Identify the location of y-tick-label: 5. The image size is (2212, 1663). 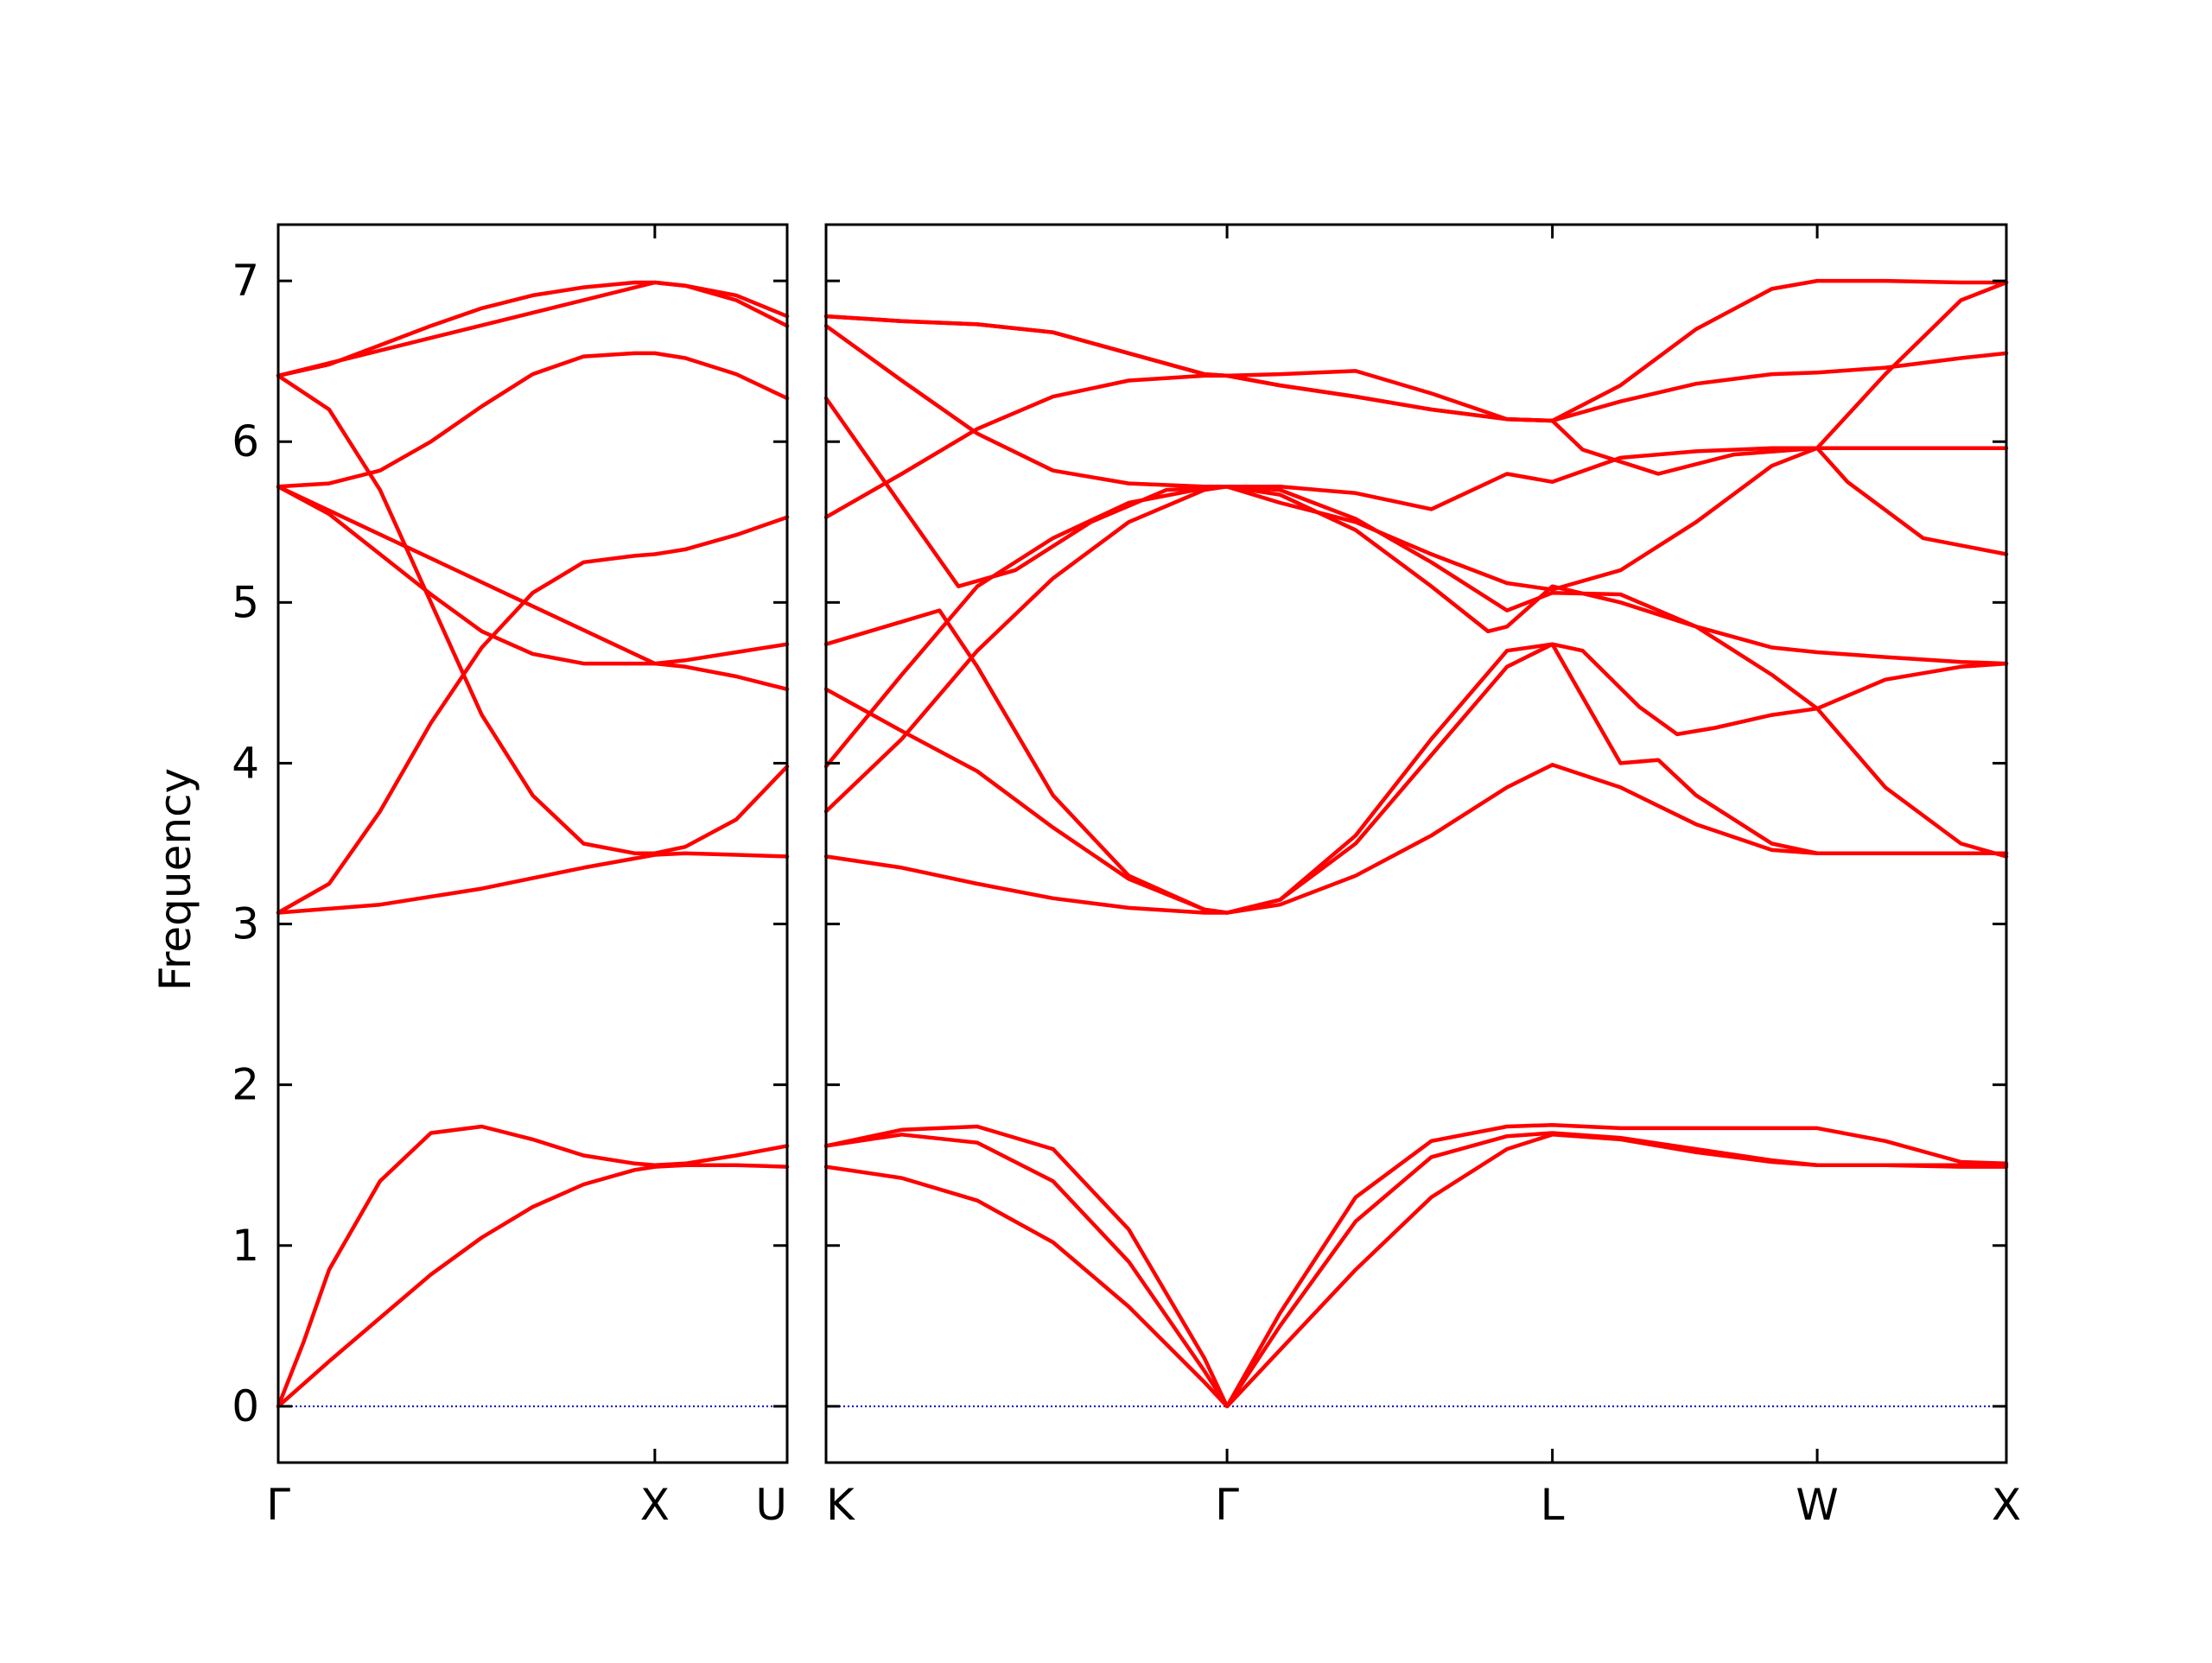
(245, 602).